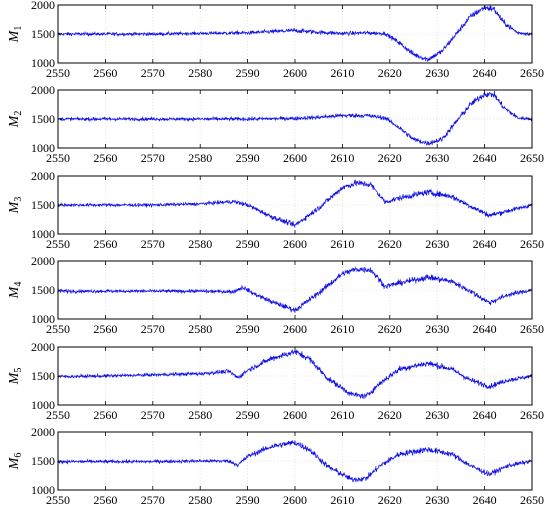 This screenshot has height=512, width=550. I want to click on y-axis-label: M6, so click(15, 462).